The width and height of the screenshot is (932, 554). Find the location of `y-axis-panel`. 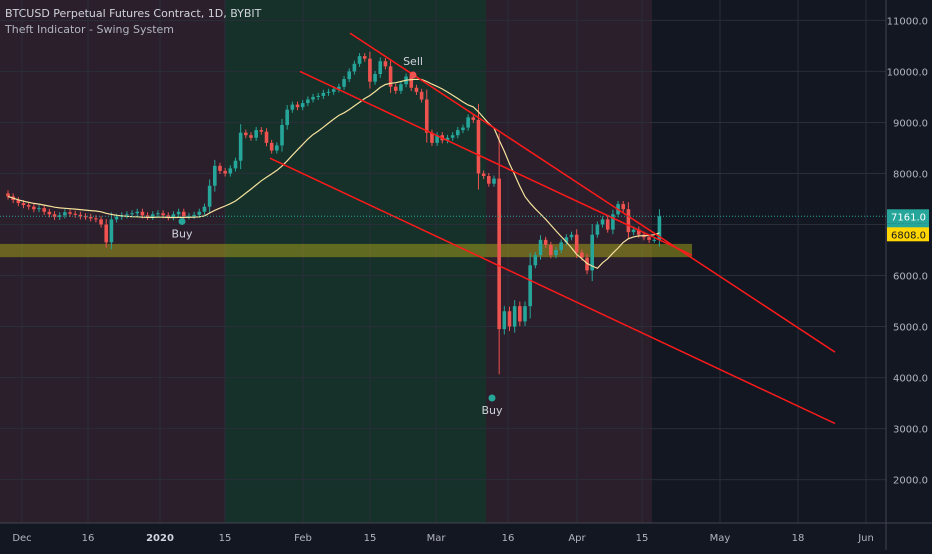

y-axis-panel is located at coordinates (909, 275).